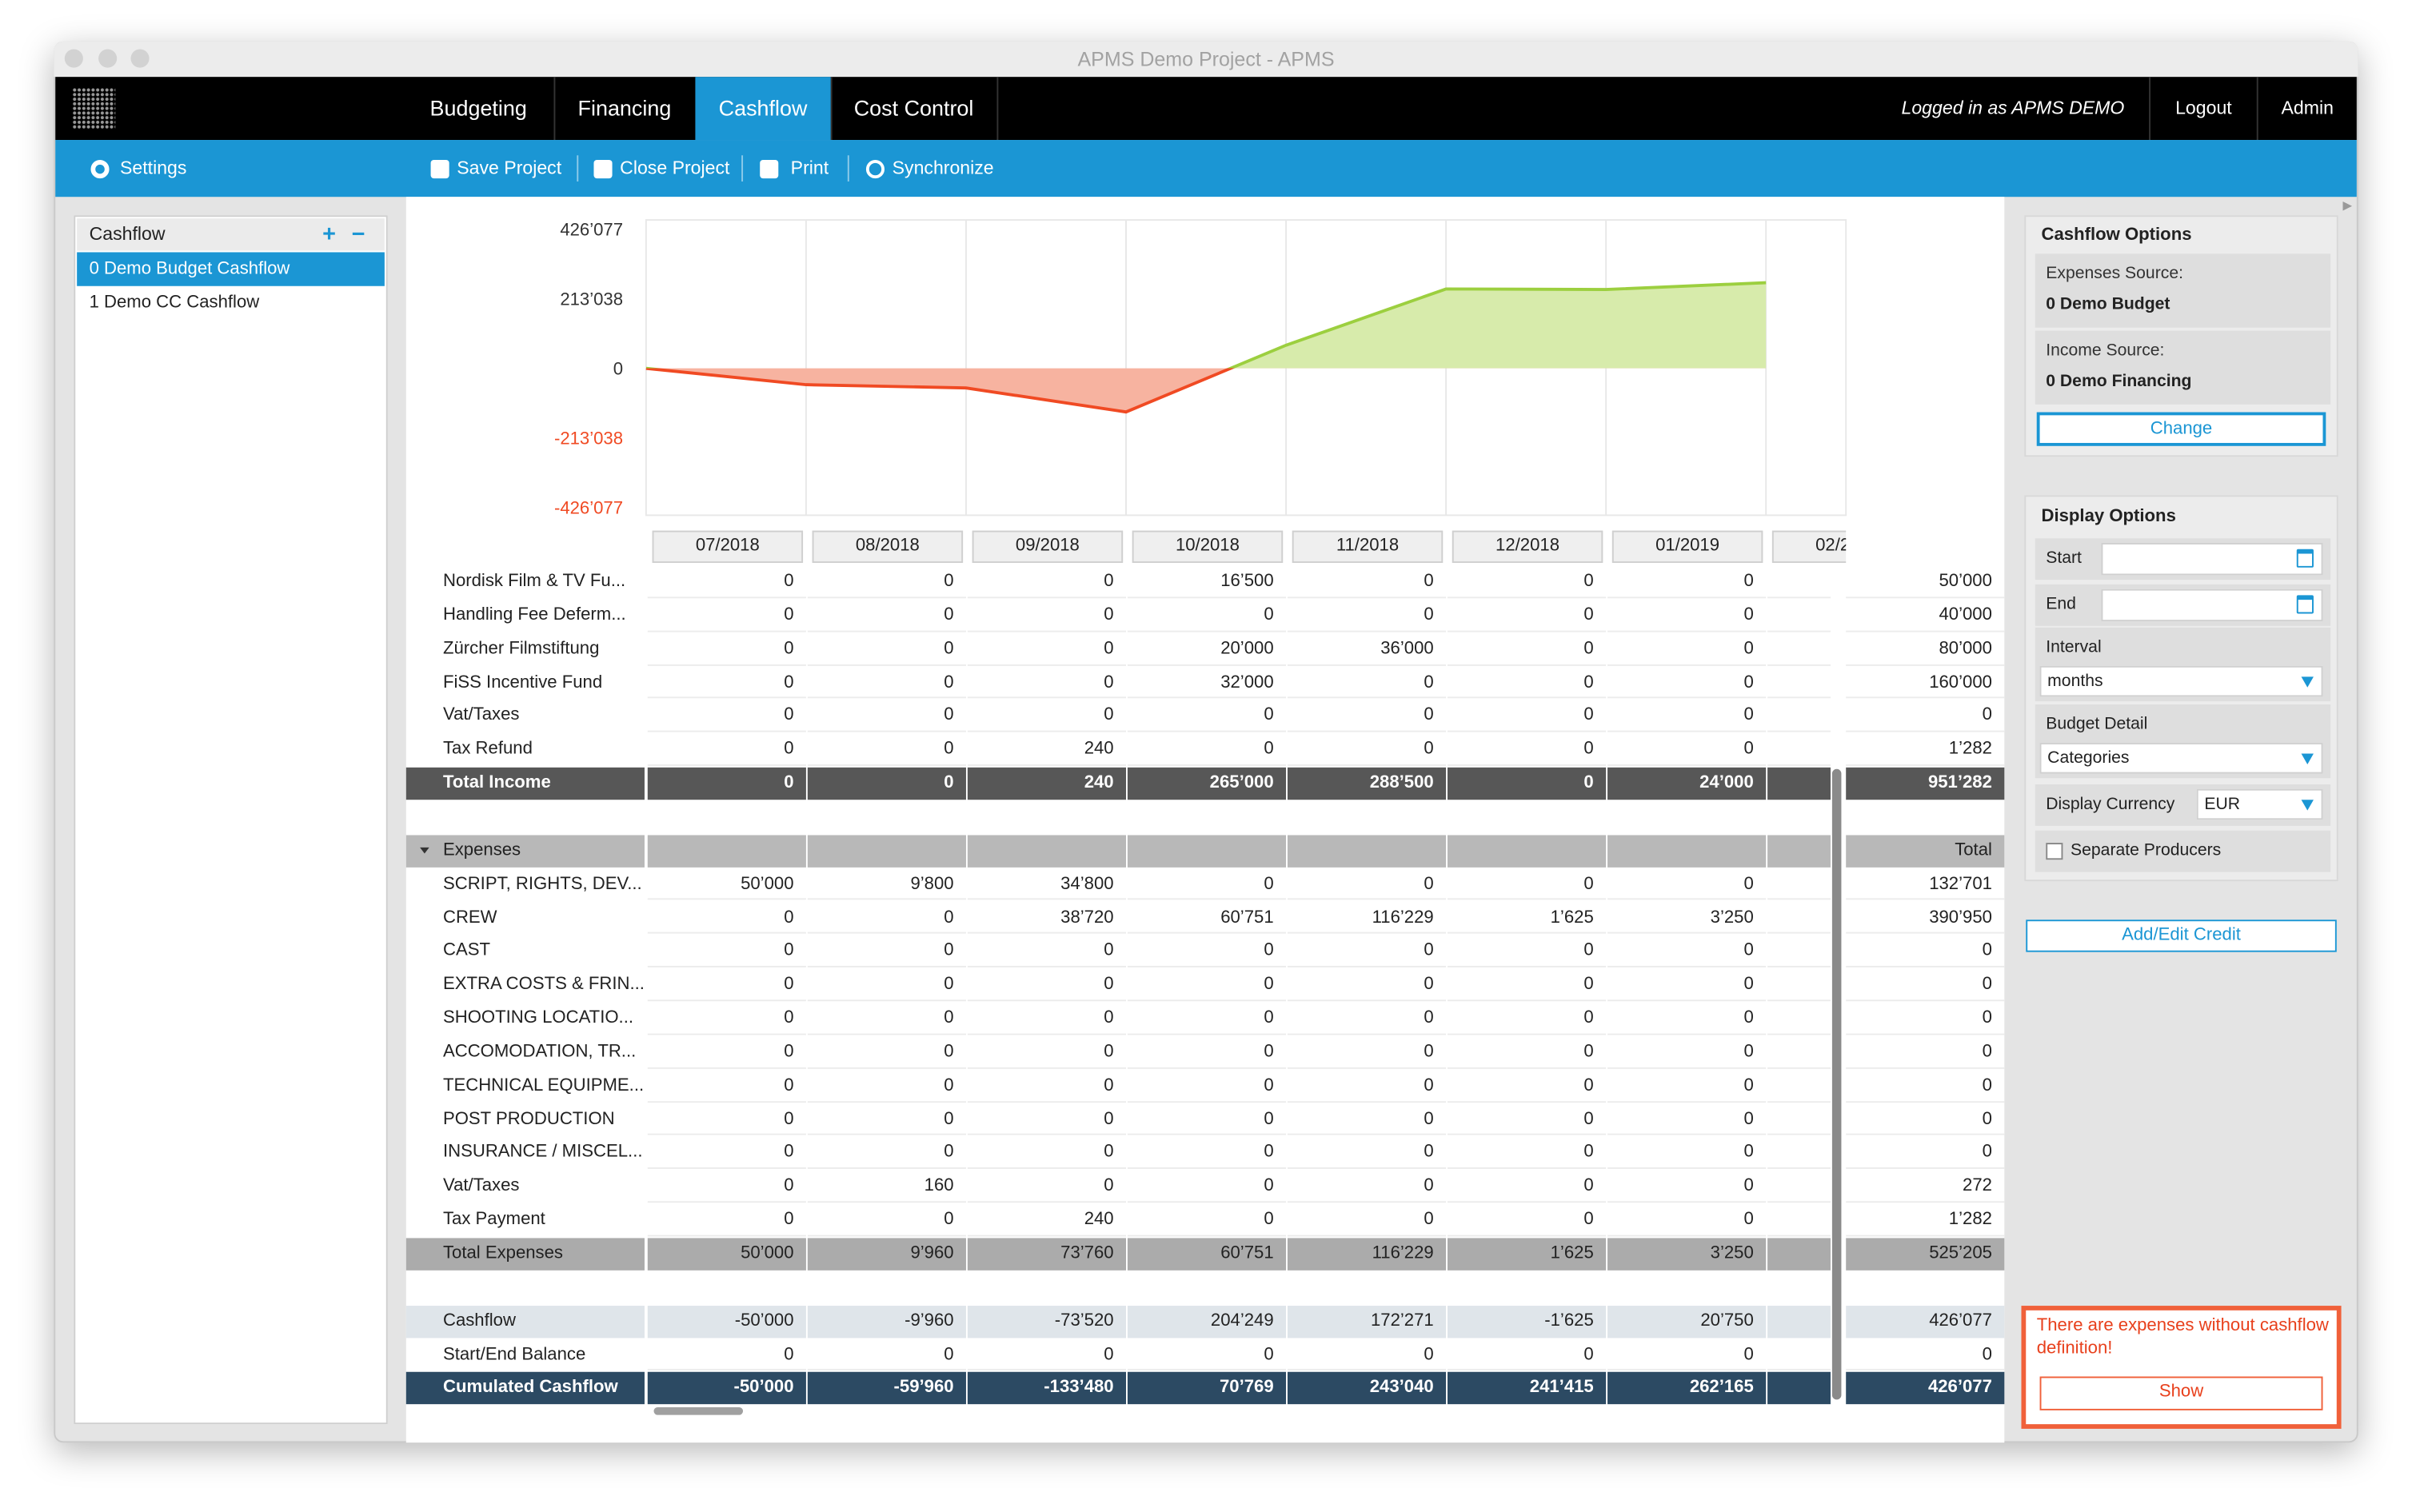  I want to click on nav-link: Admin, so click(2308, 108).